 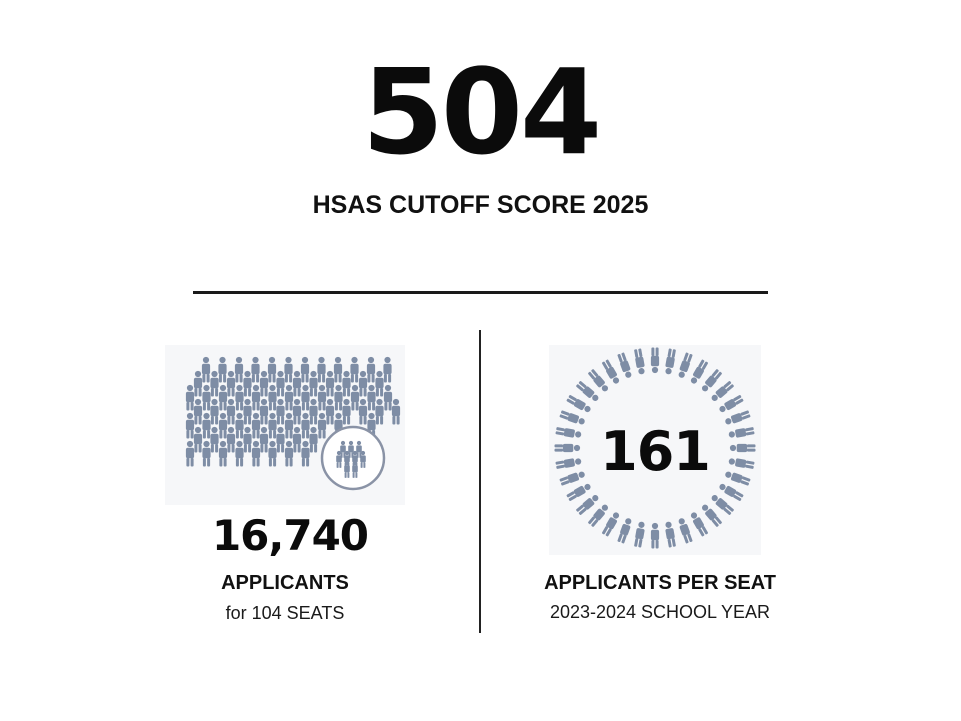 What do you see at coordinates (481, 112) in the screenshot?
I see `cutoff-score-number: 504` at bounding box center [481, 112].